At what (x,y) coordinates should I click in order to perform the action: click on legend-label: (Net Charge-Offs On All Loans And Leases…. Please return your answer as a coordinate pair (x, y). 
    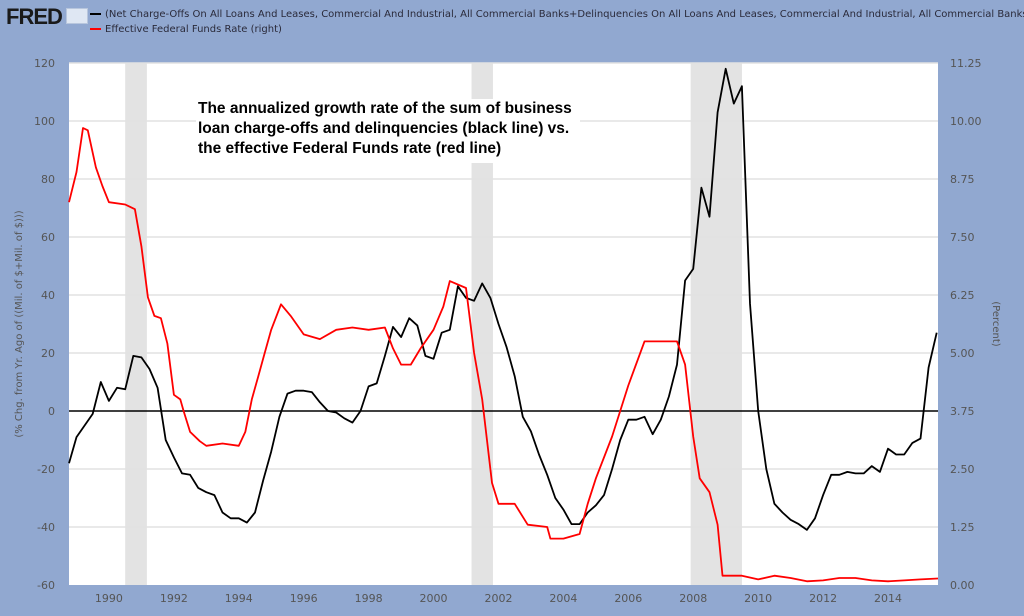
    Looking at the image, I should click on (564, 14).